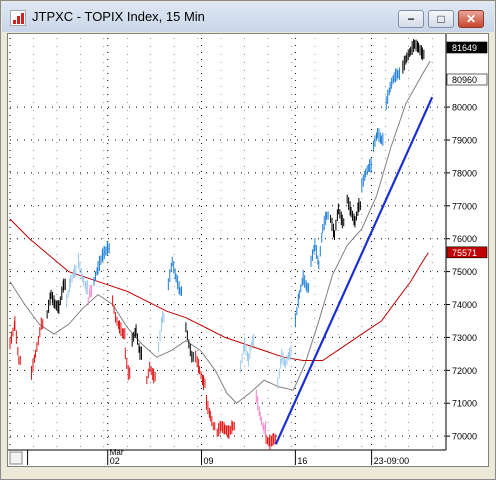 The width and height of the screenshot is (496, 480). I want to click on price-label: 75571, so click(464, 253).